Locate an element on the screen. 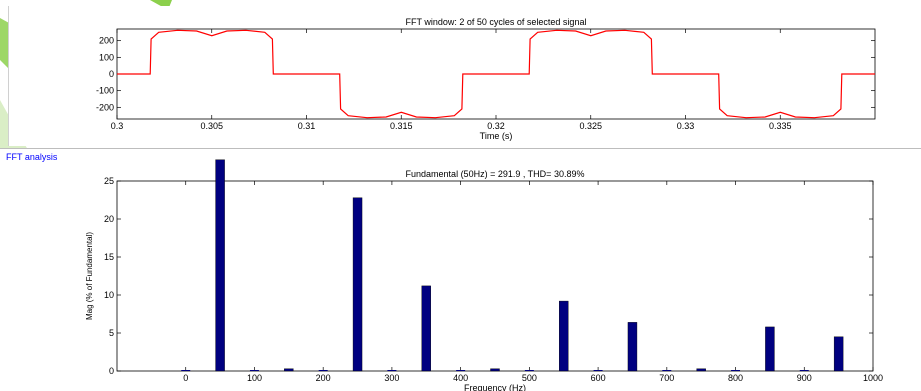  y-tick-label: 10 is located at coordinates (109, 295).